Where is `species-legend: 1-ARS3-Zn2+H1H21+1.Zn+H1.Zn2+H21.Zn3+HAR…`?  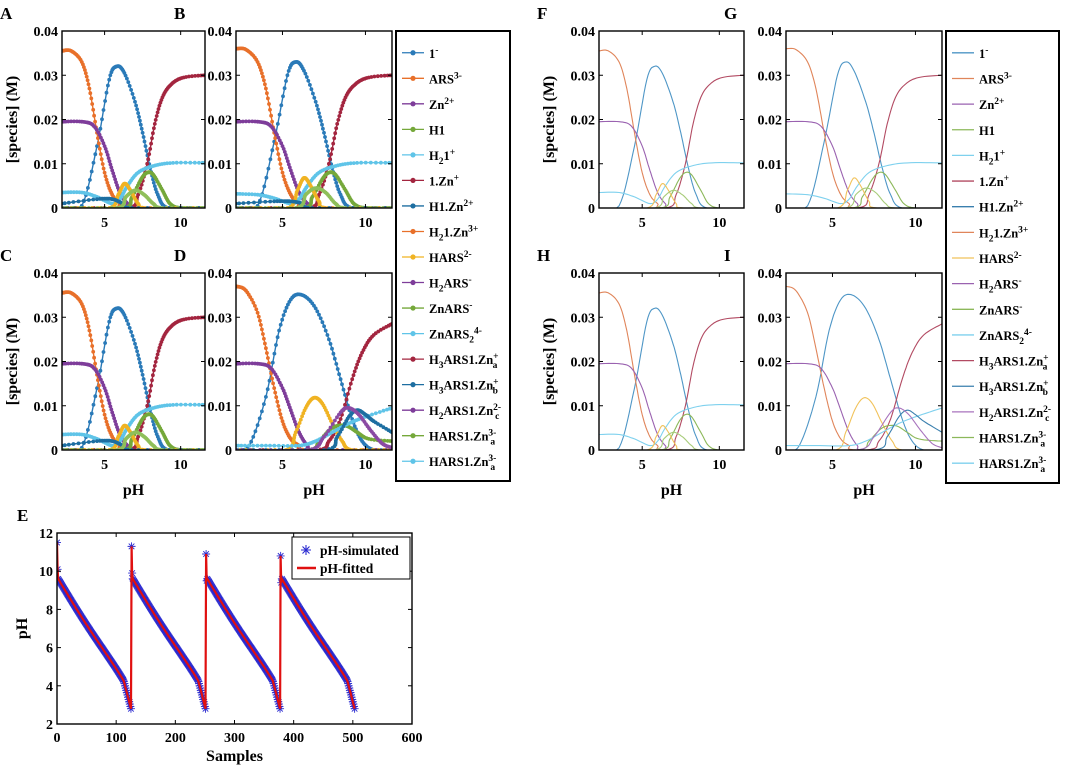
species-legend: 1-ARS3-Zn2+H1H21+1.Zn+H1.Zn2+H21.Zn3+HAR… is located at coordinates (1002, 257).